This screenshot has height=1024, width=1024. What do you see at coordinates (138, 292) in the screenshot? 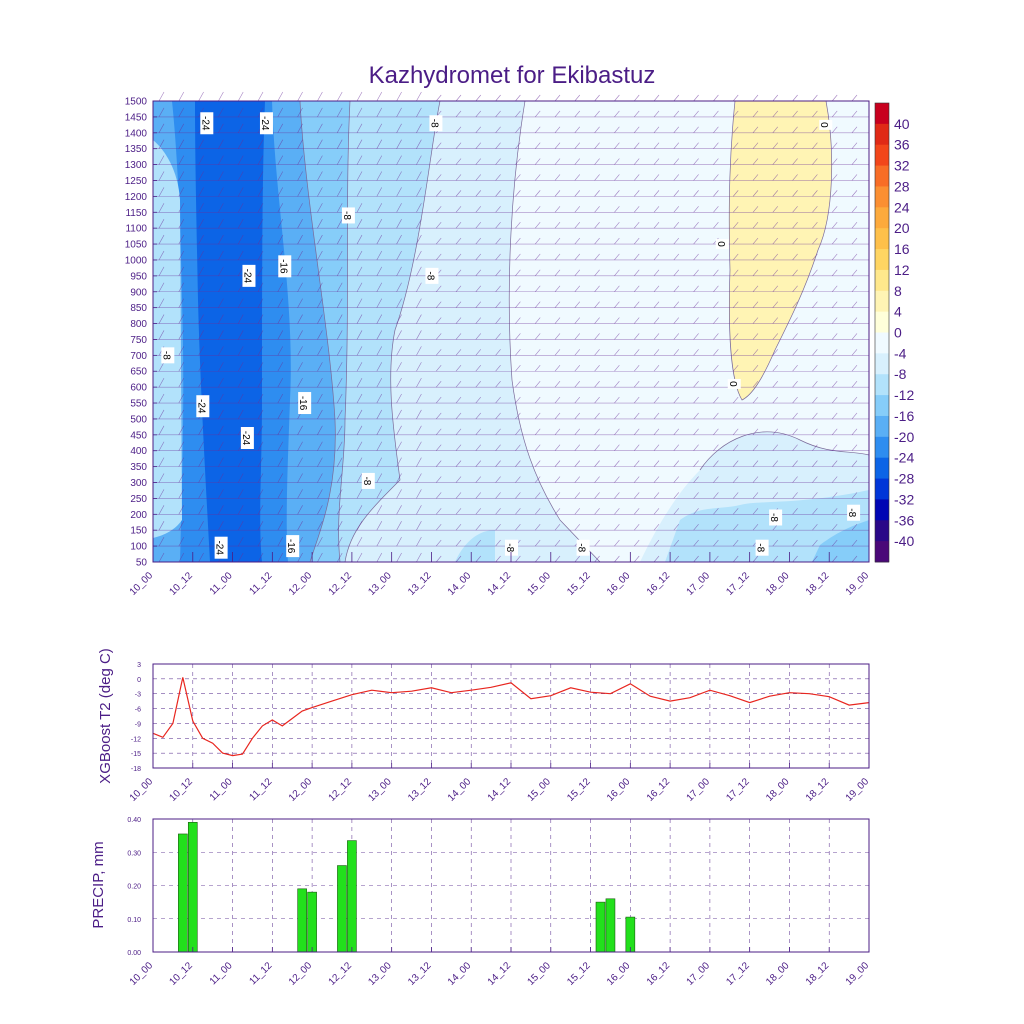
I see `y-tick-label: 900` at bounding box center [138, 292].